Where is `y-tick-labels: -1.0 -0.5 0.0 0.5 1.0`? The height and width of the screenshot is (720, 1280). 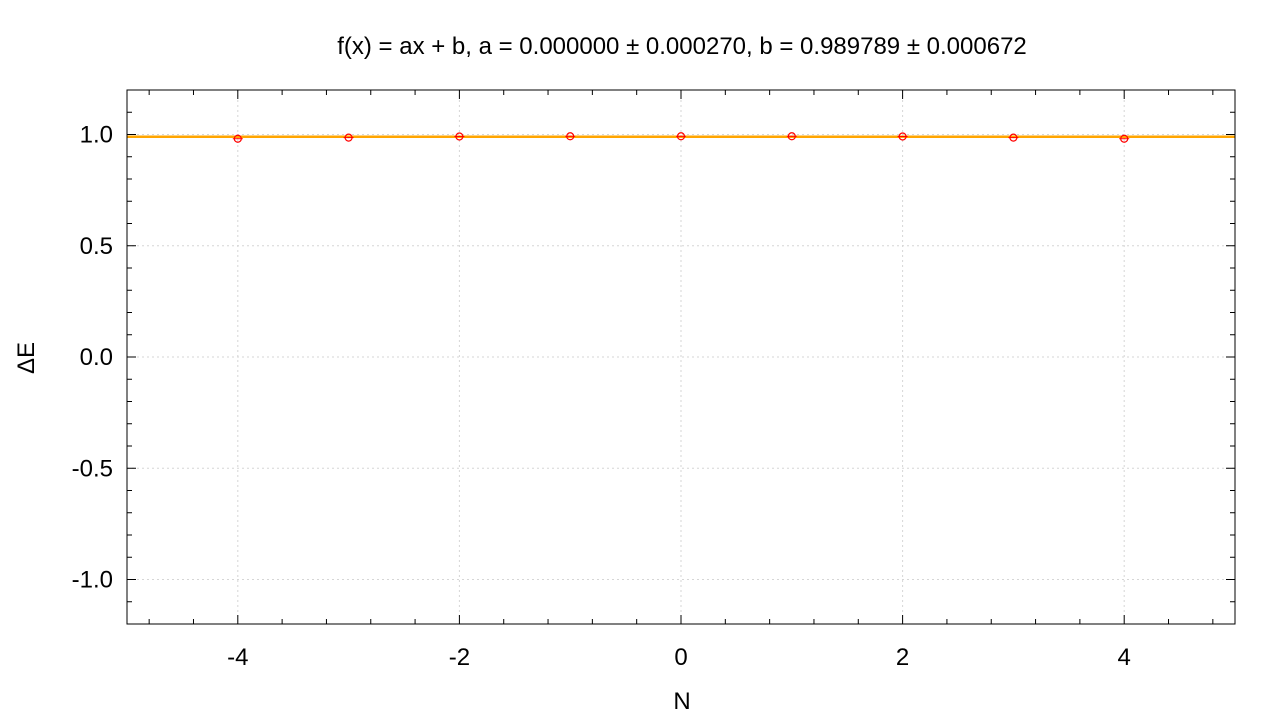 y-tick-labels: -1.0 -0.5 0.0 0.5 1.0 is located at coordinates (92, 358).